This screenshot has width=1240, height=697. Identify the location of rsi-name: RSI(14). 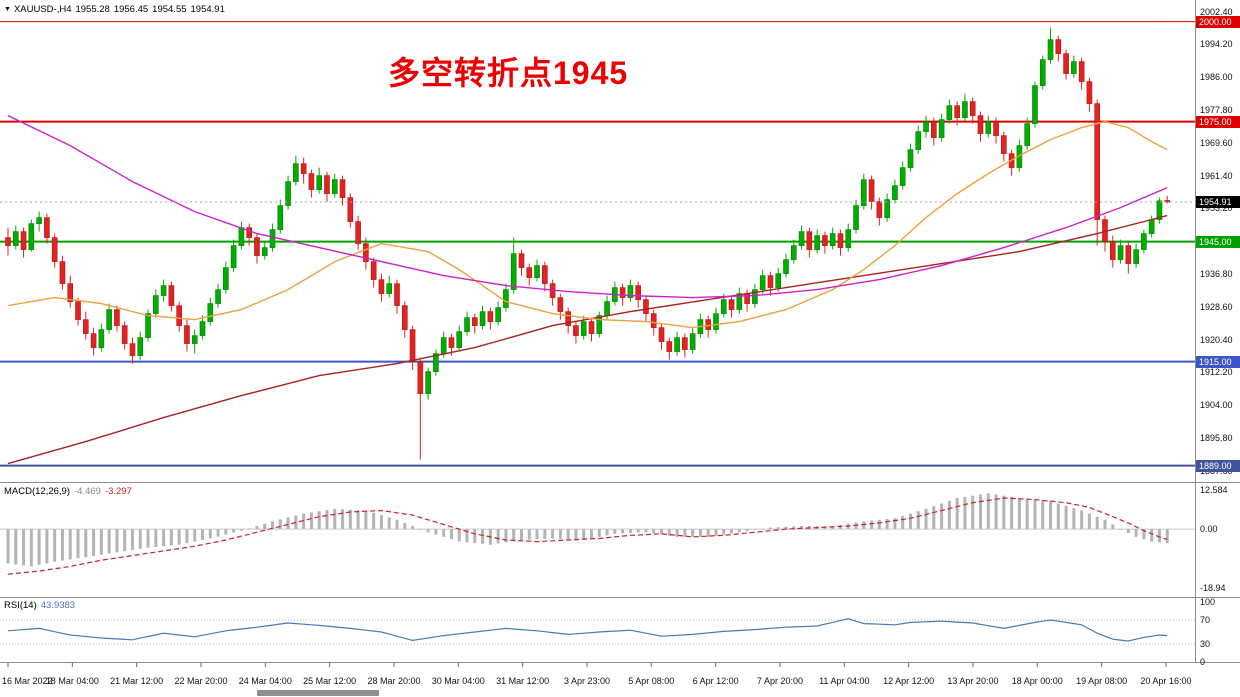
(20, 605).